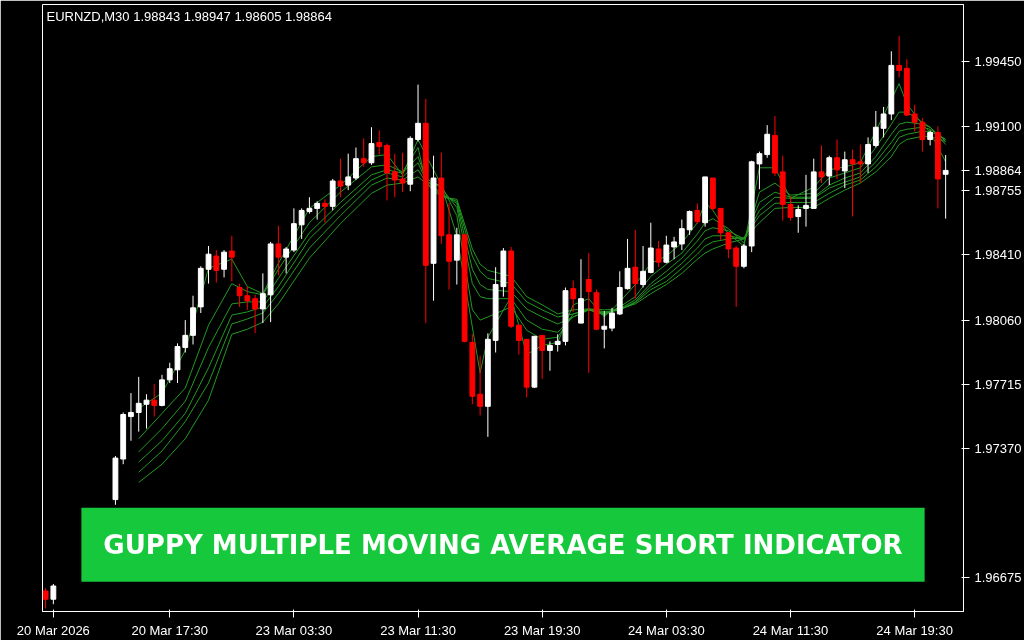  What do you see at coordinates (998, 61) in the screenshot?
I see `y-tick-label: 1.99450` at bounding box center [998, 61].